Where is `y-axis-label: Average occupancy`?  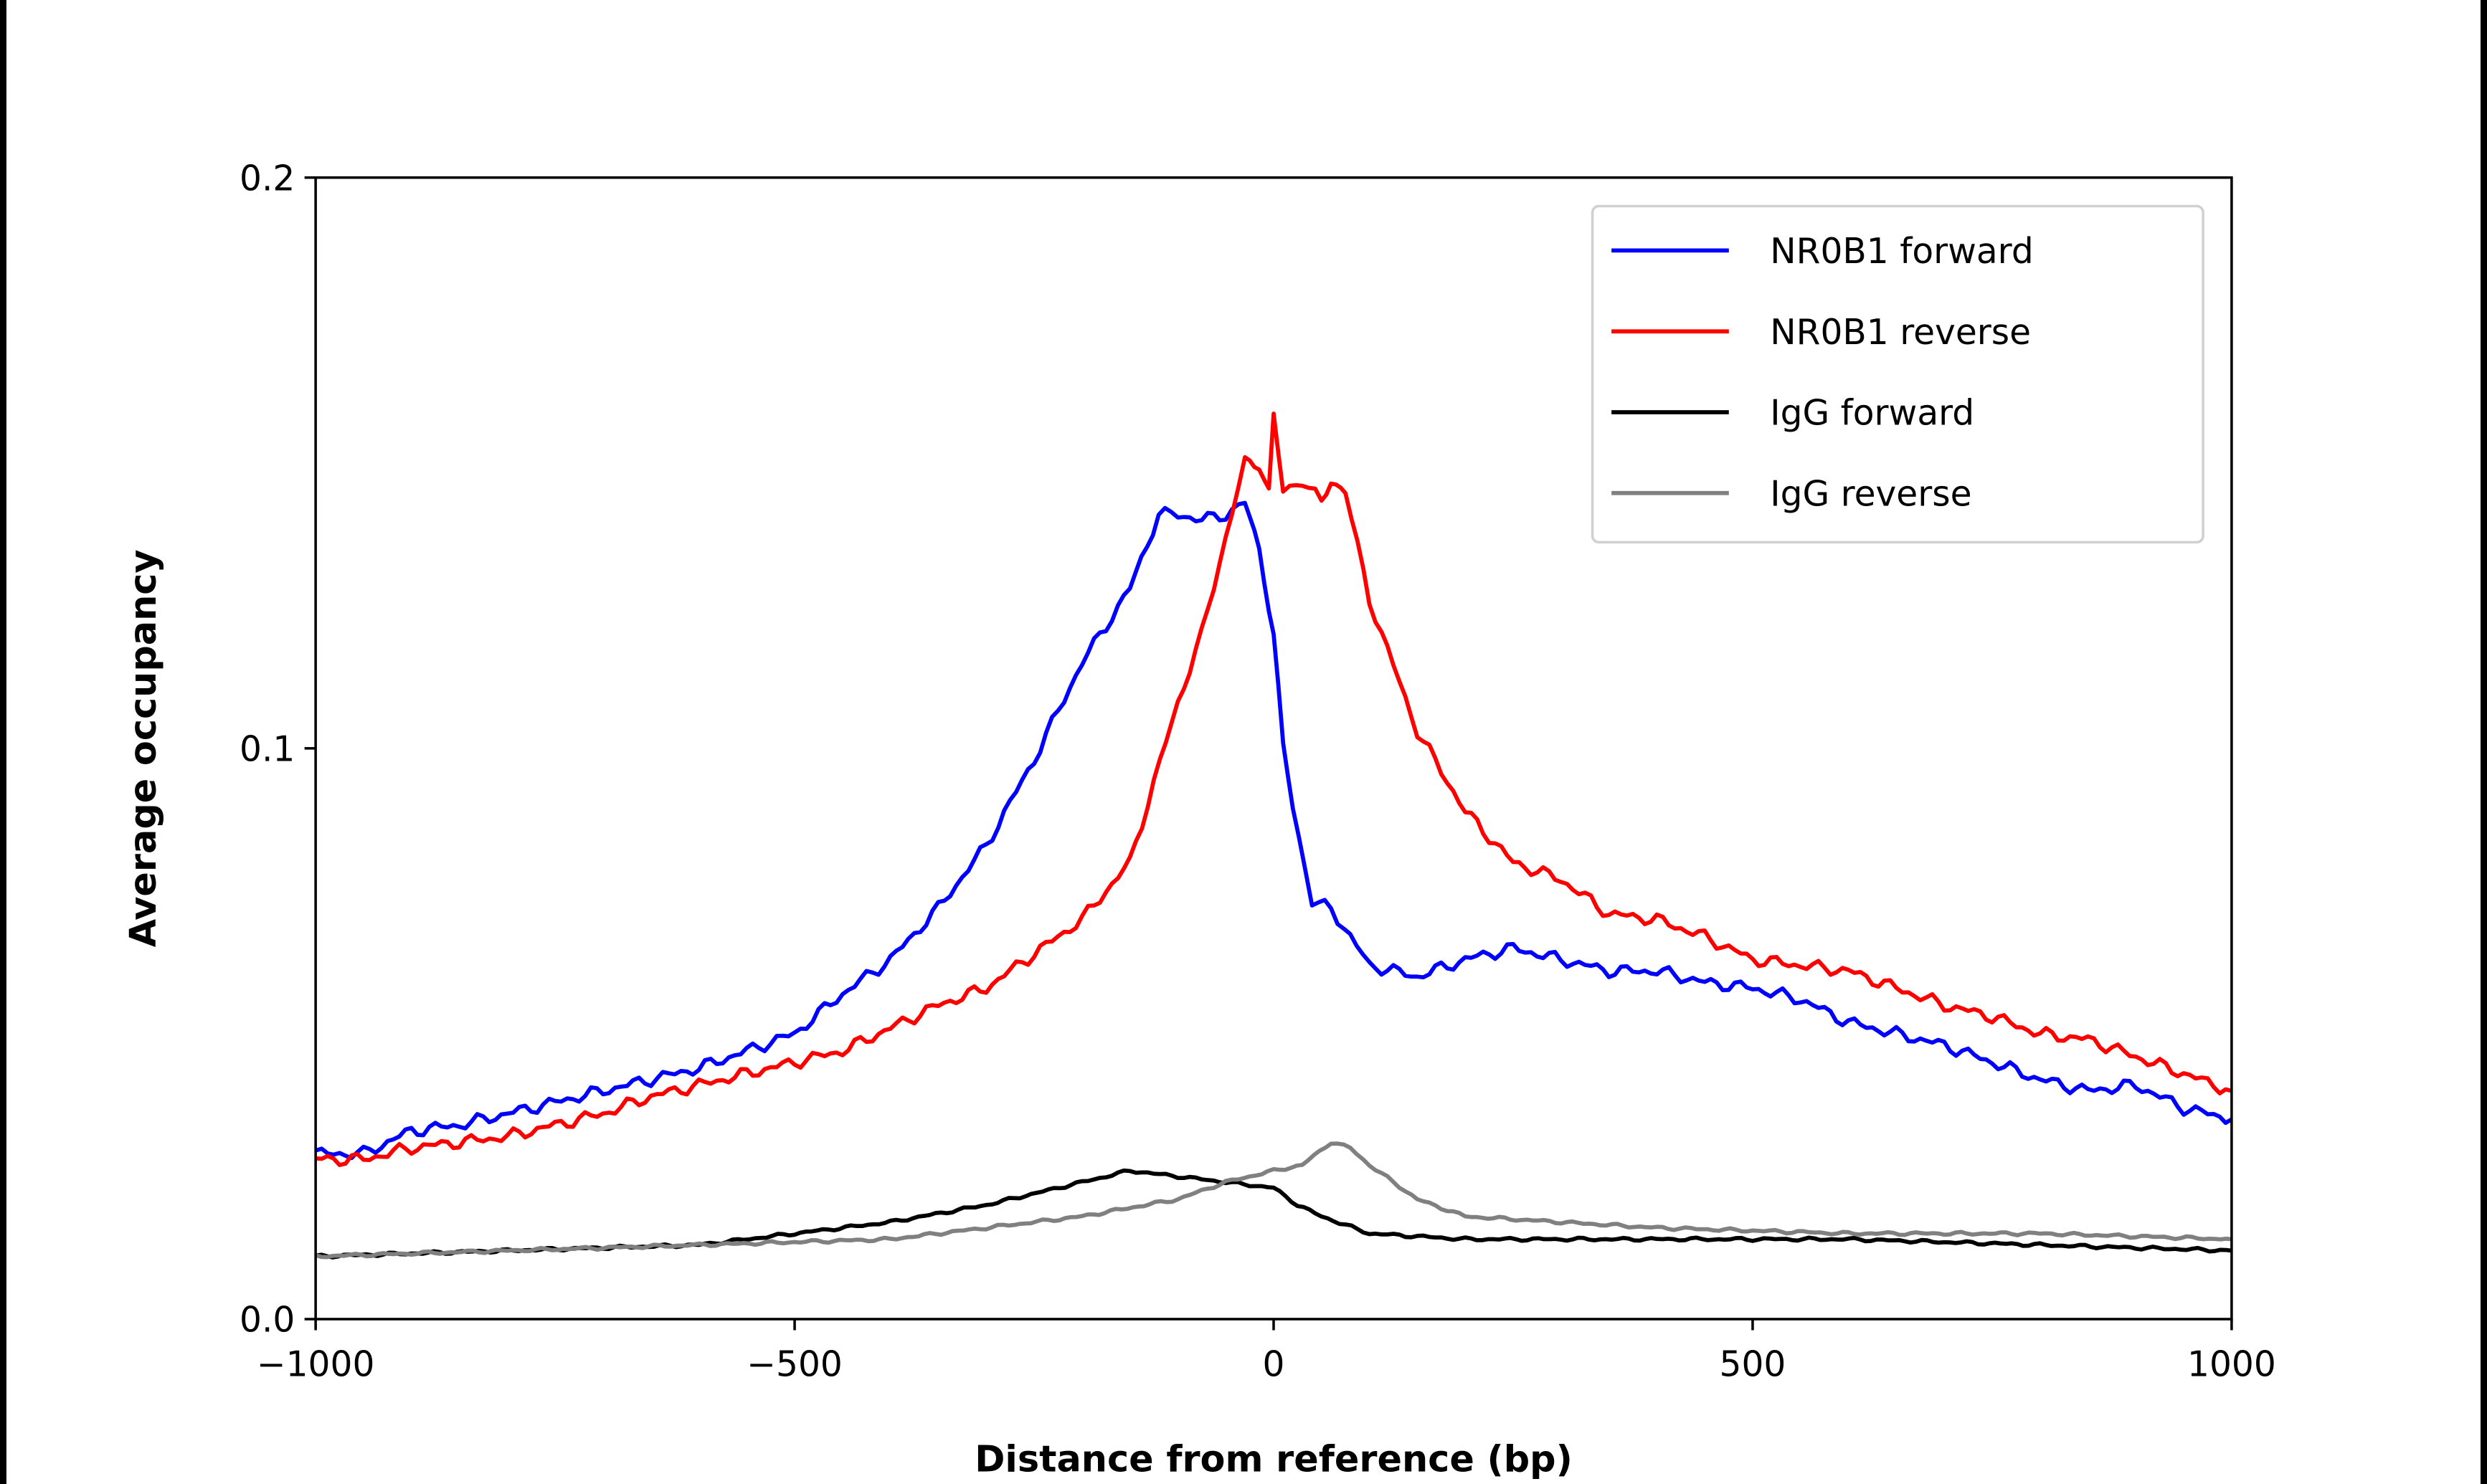
y-axis-label: Average occupancy is located at coordinates (143, 748).